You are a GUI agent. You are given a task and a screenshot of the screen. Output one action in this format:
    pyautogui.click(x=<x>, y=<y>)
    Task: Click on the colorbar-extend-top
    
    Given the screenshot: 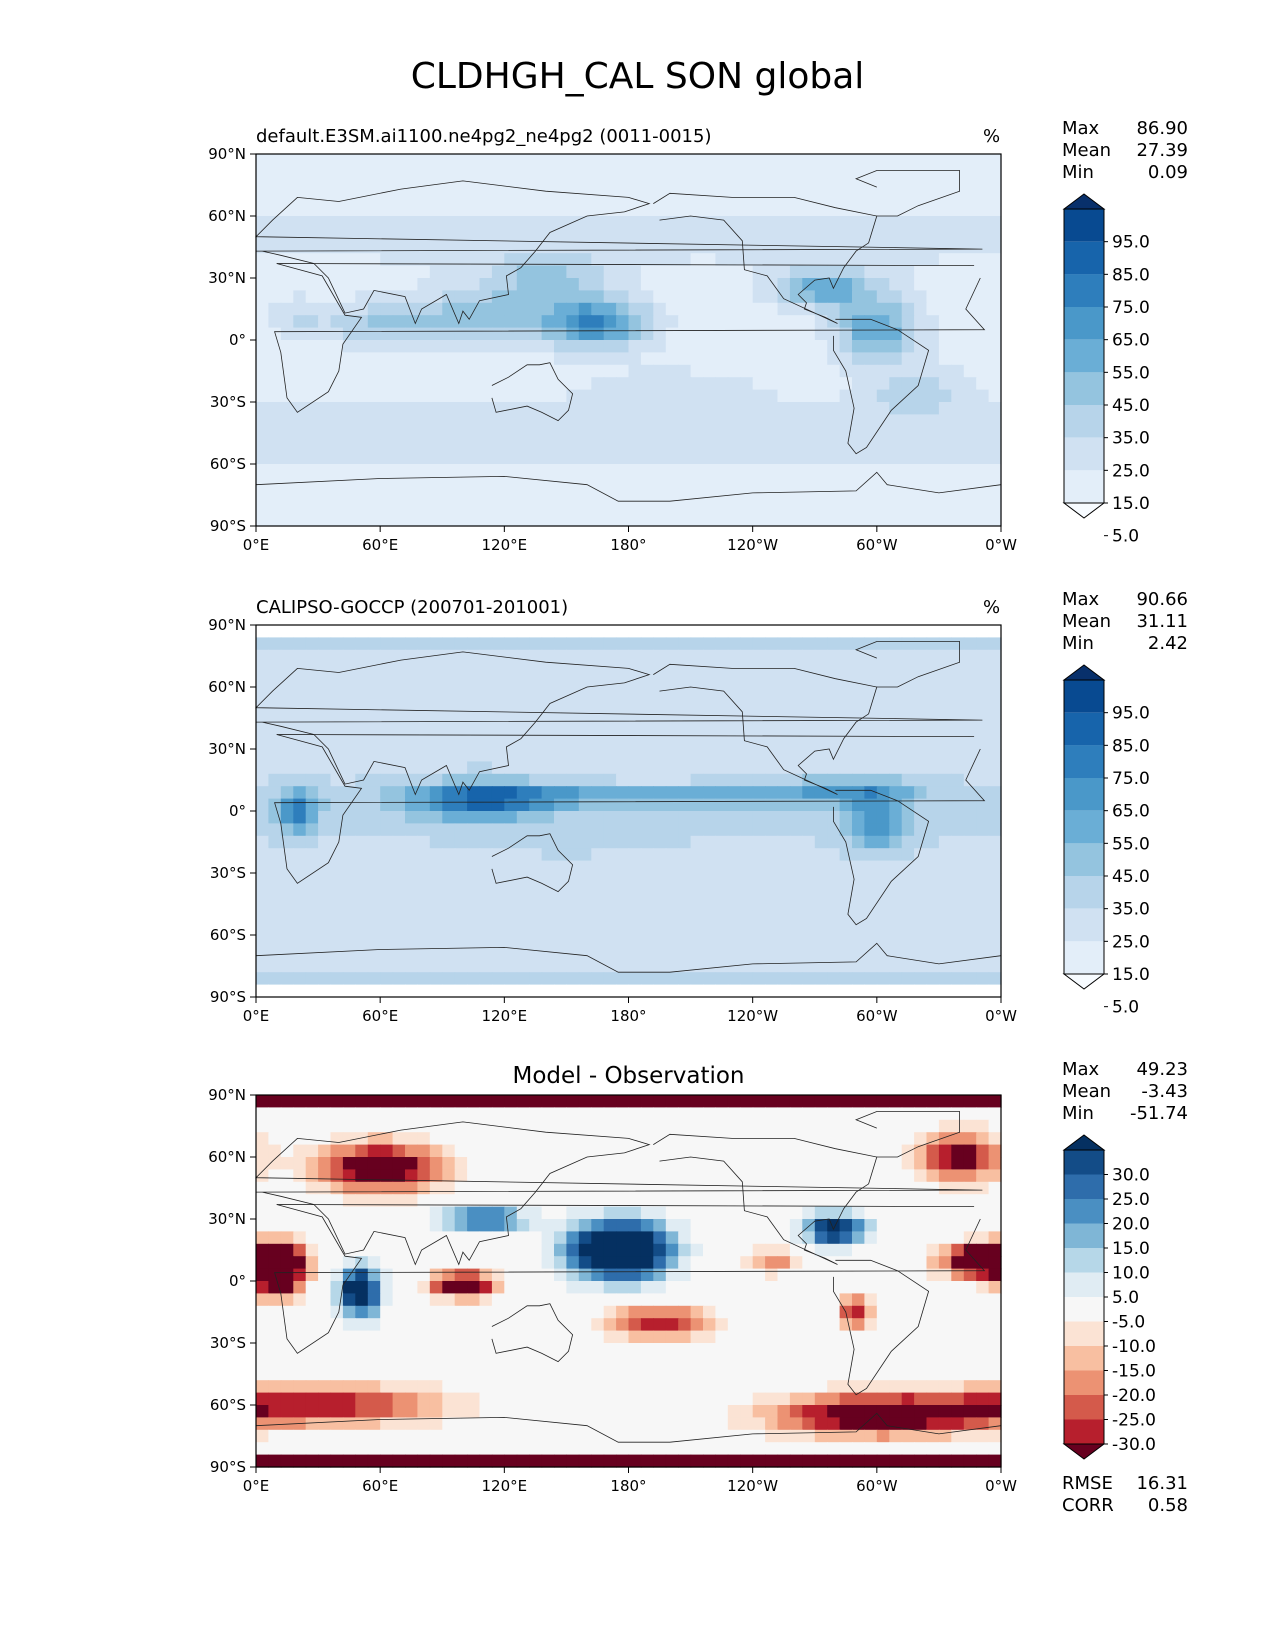 What is the action you would take?
    pyautogui.click(x=1084, y=672)
    